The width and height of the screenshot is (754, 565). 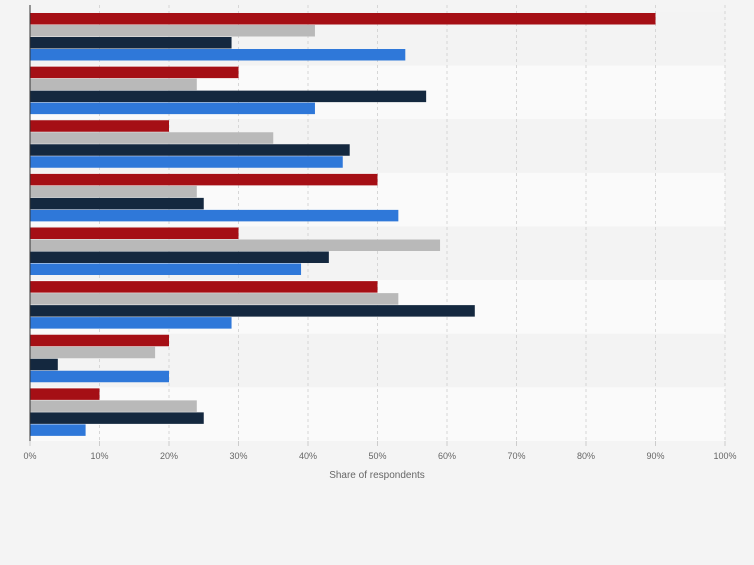 What do you see at coordinates (724, 456) in the screenshot?
I see `x-tick-label: 100%` at bounding box center [724, 456].